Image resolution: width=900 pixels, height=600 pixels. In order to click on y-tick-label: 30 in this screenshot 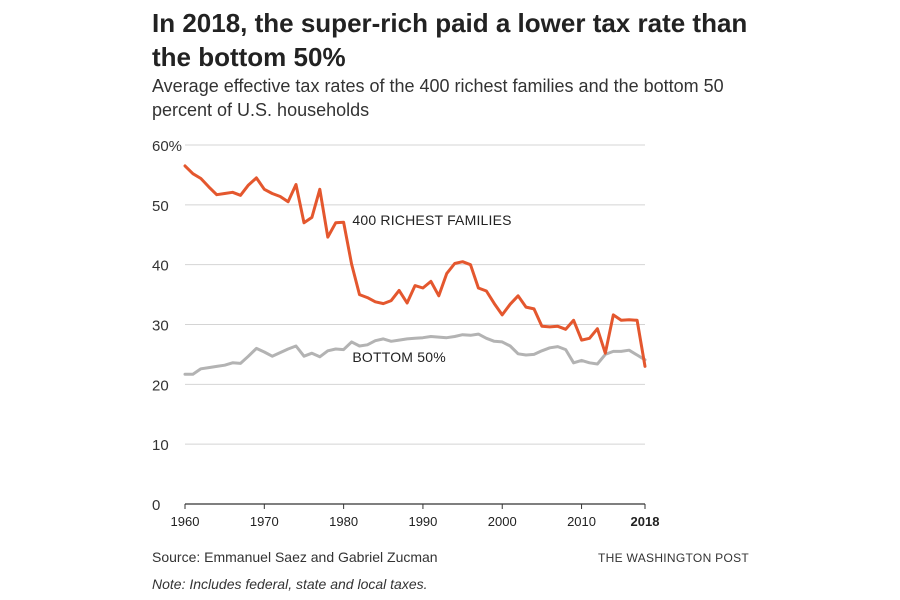, I will do `click(160, 326)`.